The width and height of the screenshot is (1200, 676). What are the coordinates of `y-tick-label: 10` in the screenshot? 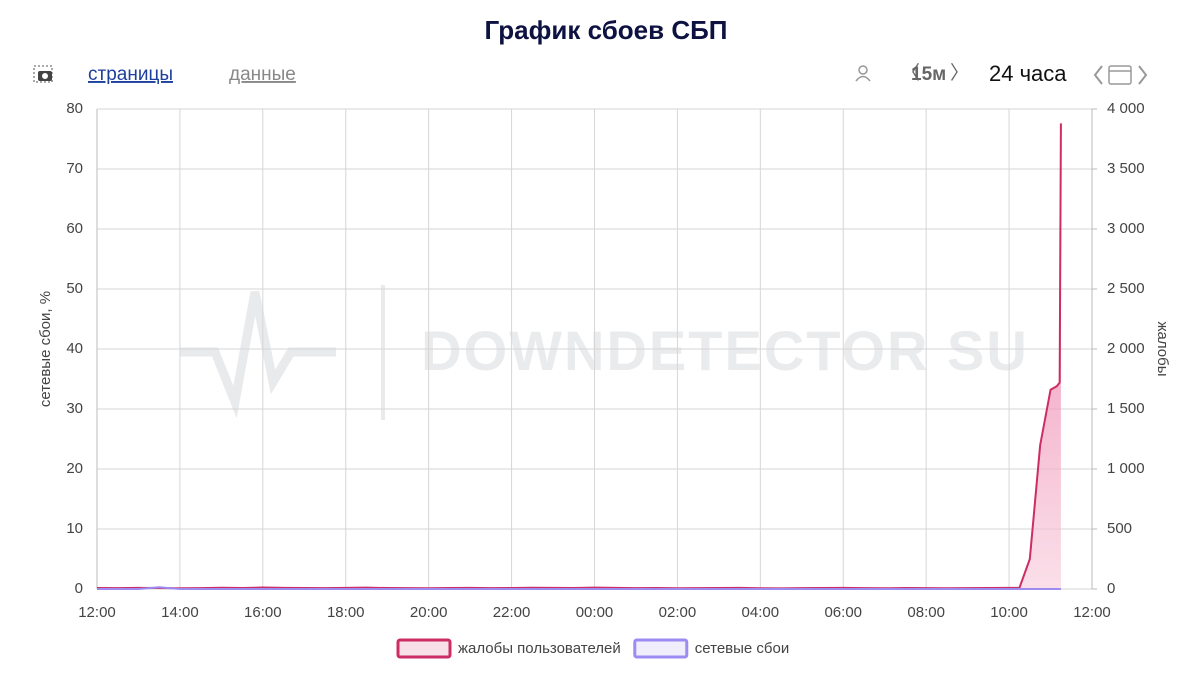 It's located at (74, 528).